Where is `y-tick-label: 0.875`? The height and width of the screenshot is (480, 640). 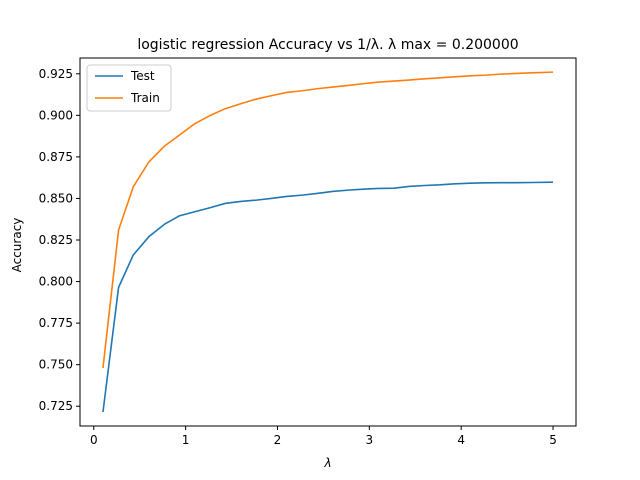
y-tick-label: 0.875 is located at coordinates (56, 157).